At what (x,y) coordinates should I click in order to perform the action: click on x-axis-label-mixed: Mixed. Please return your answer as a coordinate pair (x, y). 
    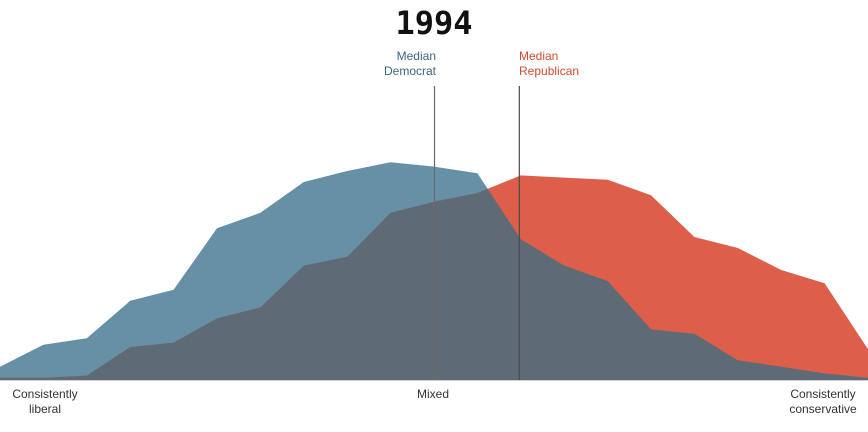
    Looking at the image, I should click on (433, 394).